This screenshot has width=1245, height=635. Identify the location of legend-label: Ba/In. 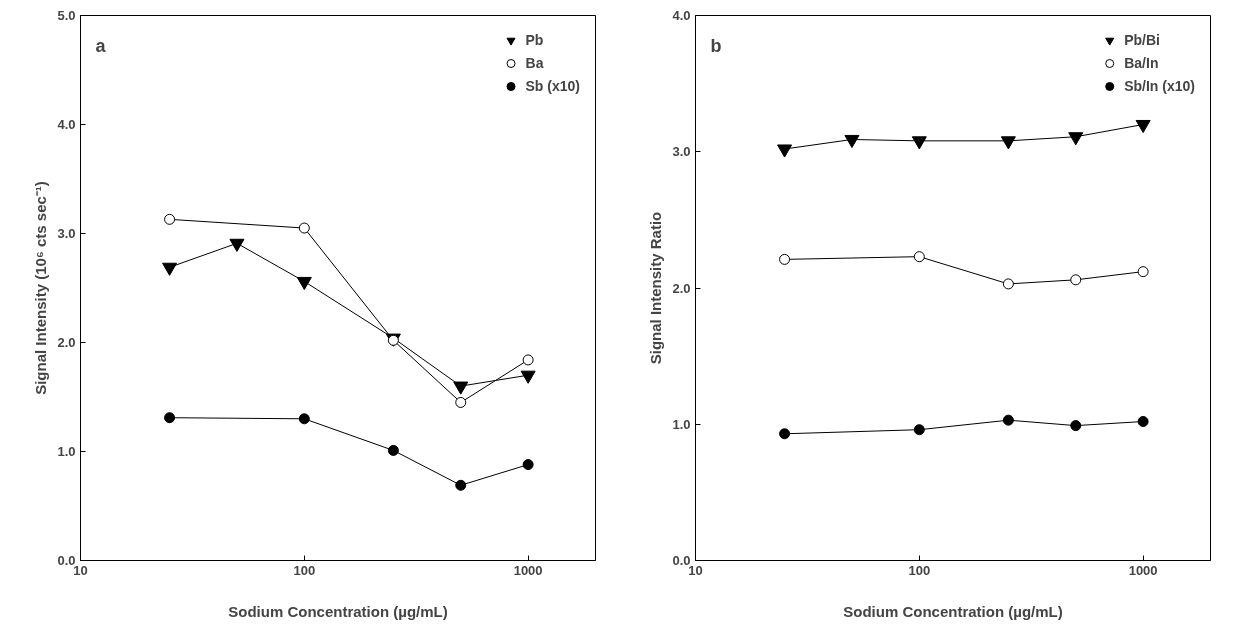
(1141, 63).